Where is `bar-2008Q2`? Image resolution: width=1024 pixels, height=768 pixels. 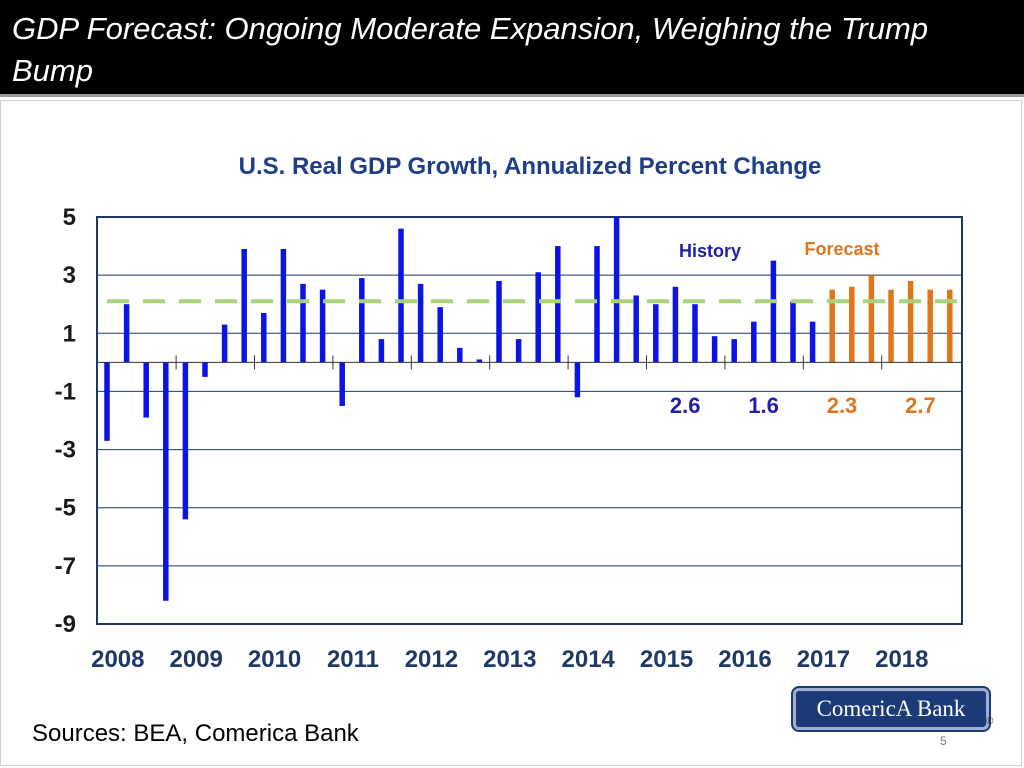 bar-2008Q2 is located at coordinates (126, 333).